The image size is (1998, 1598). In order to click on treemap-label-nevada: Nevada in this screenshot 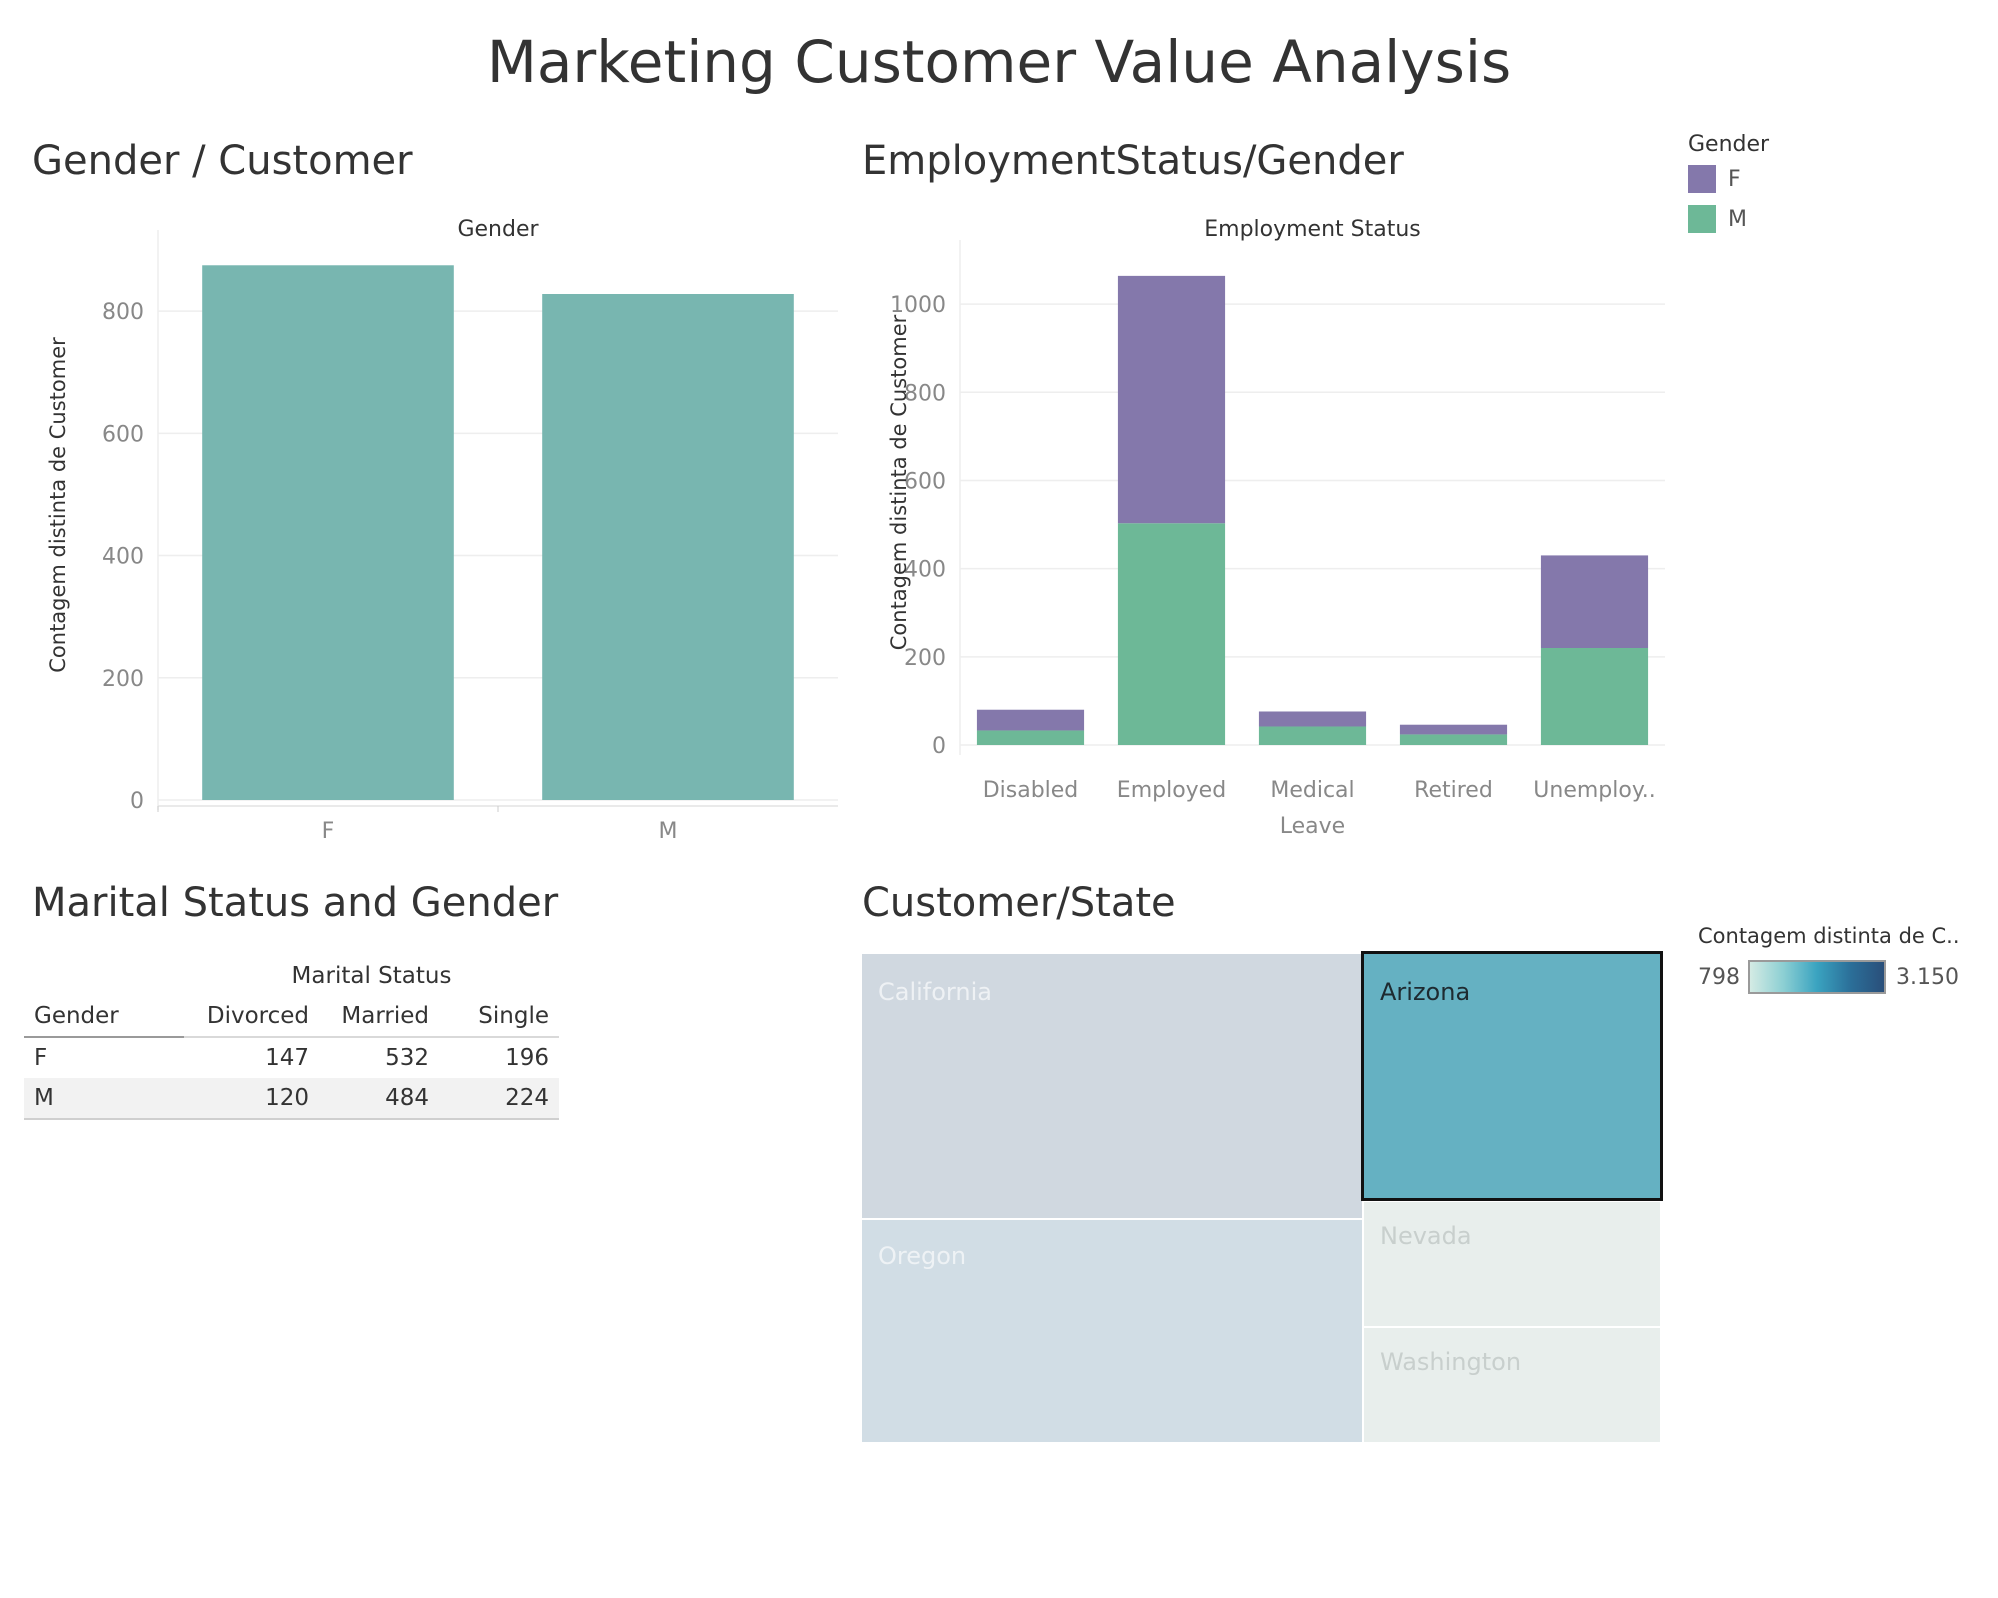, I will do `click(1426, 1236)`.